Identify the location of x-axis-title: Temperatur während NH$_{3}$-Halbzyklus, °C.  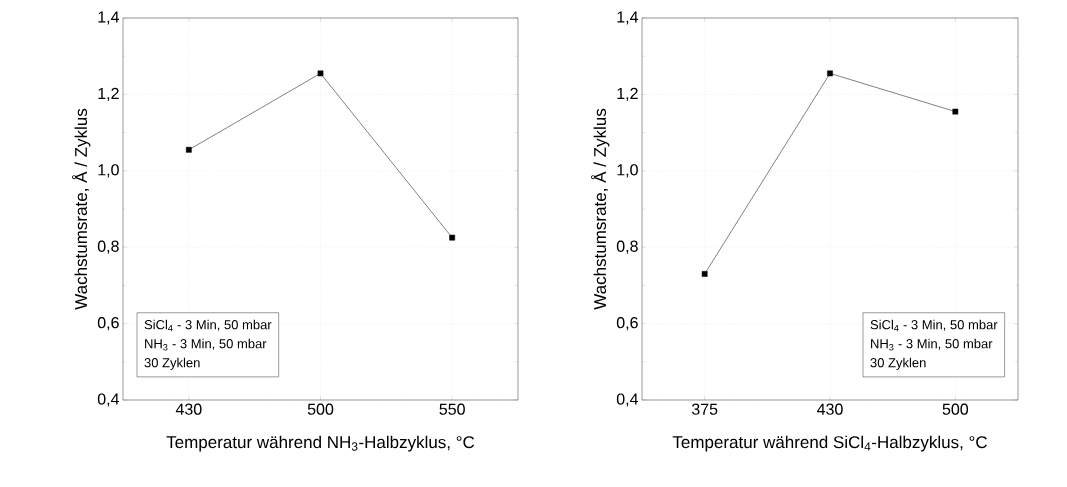
(320, 443).